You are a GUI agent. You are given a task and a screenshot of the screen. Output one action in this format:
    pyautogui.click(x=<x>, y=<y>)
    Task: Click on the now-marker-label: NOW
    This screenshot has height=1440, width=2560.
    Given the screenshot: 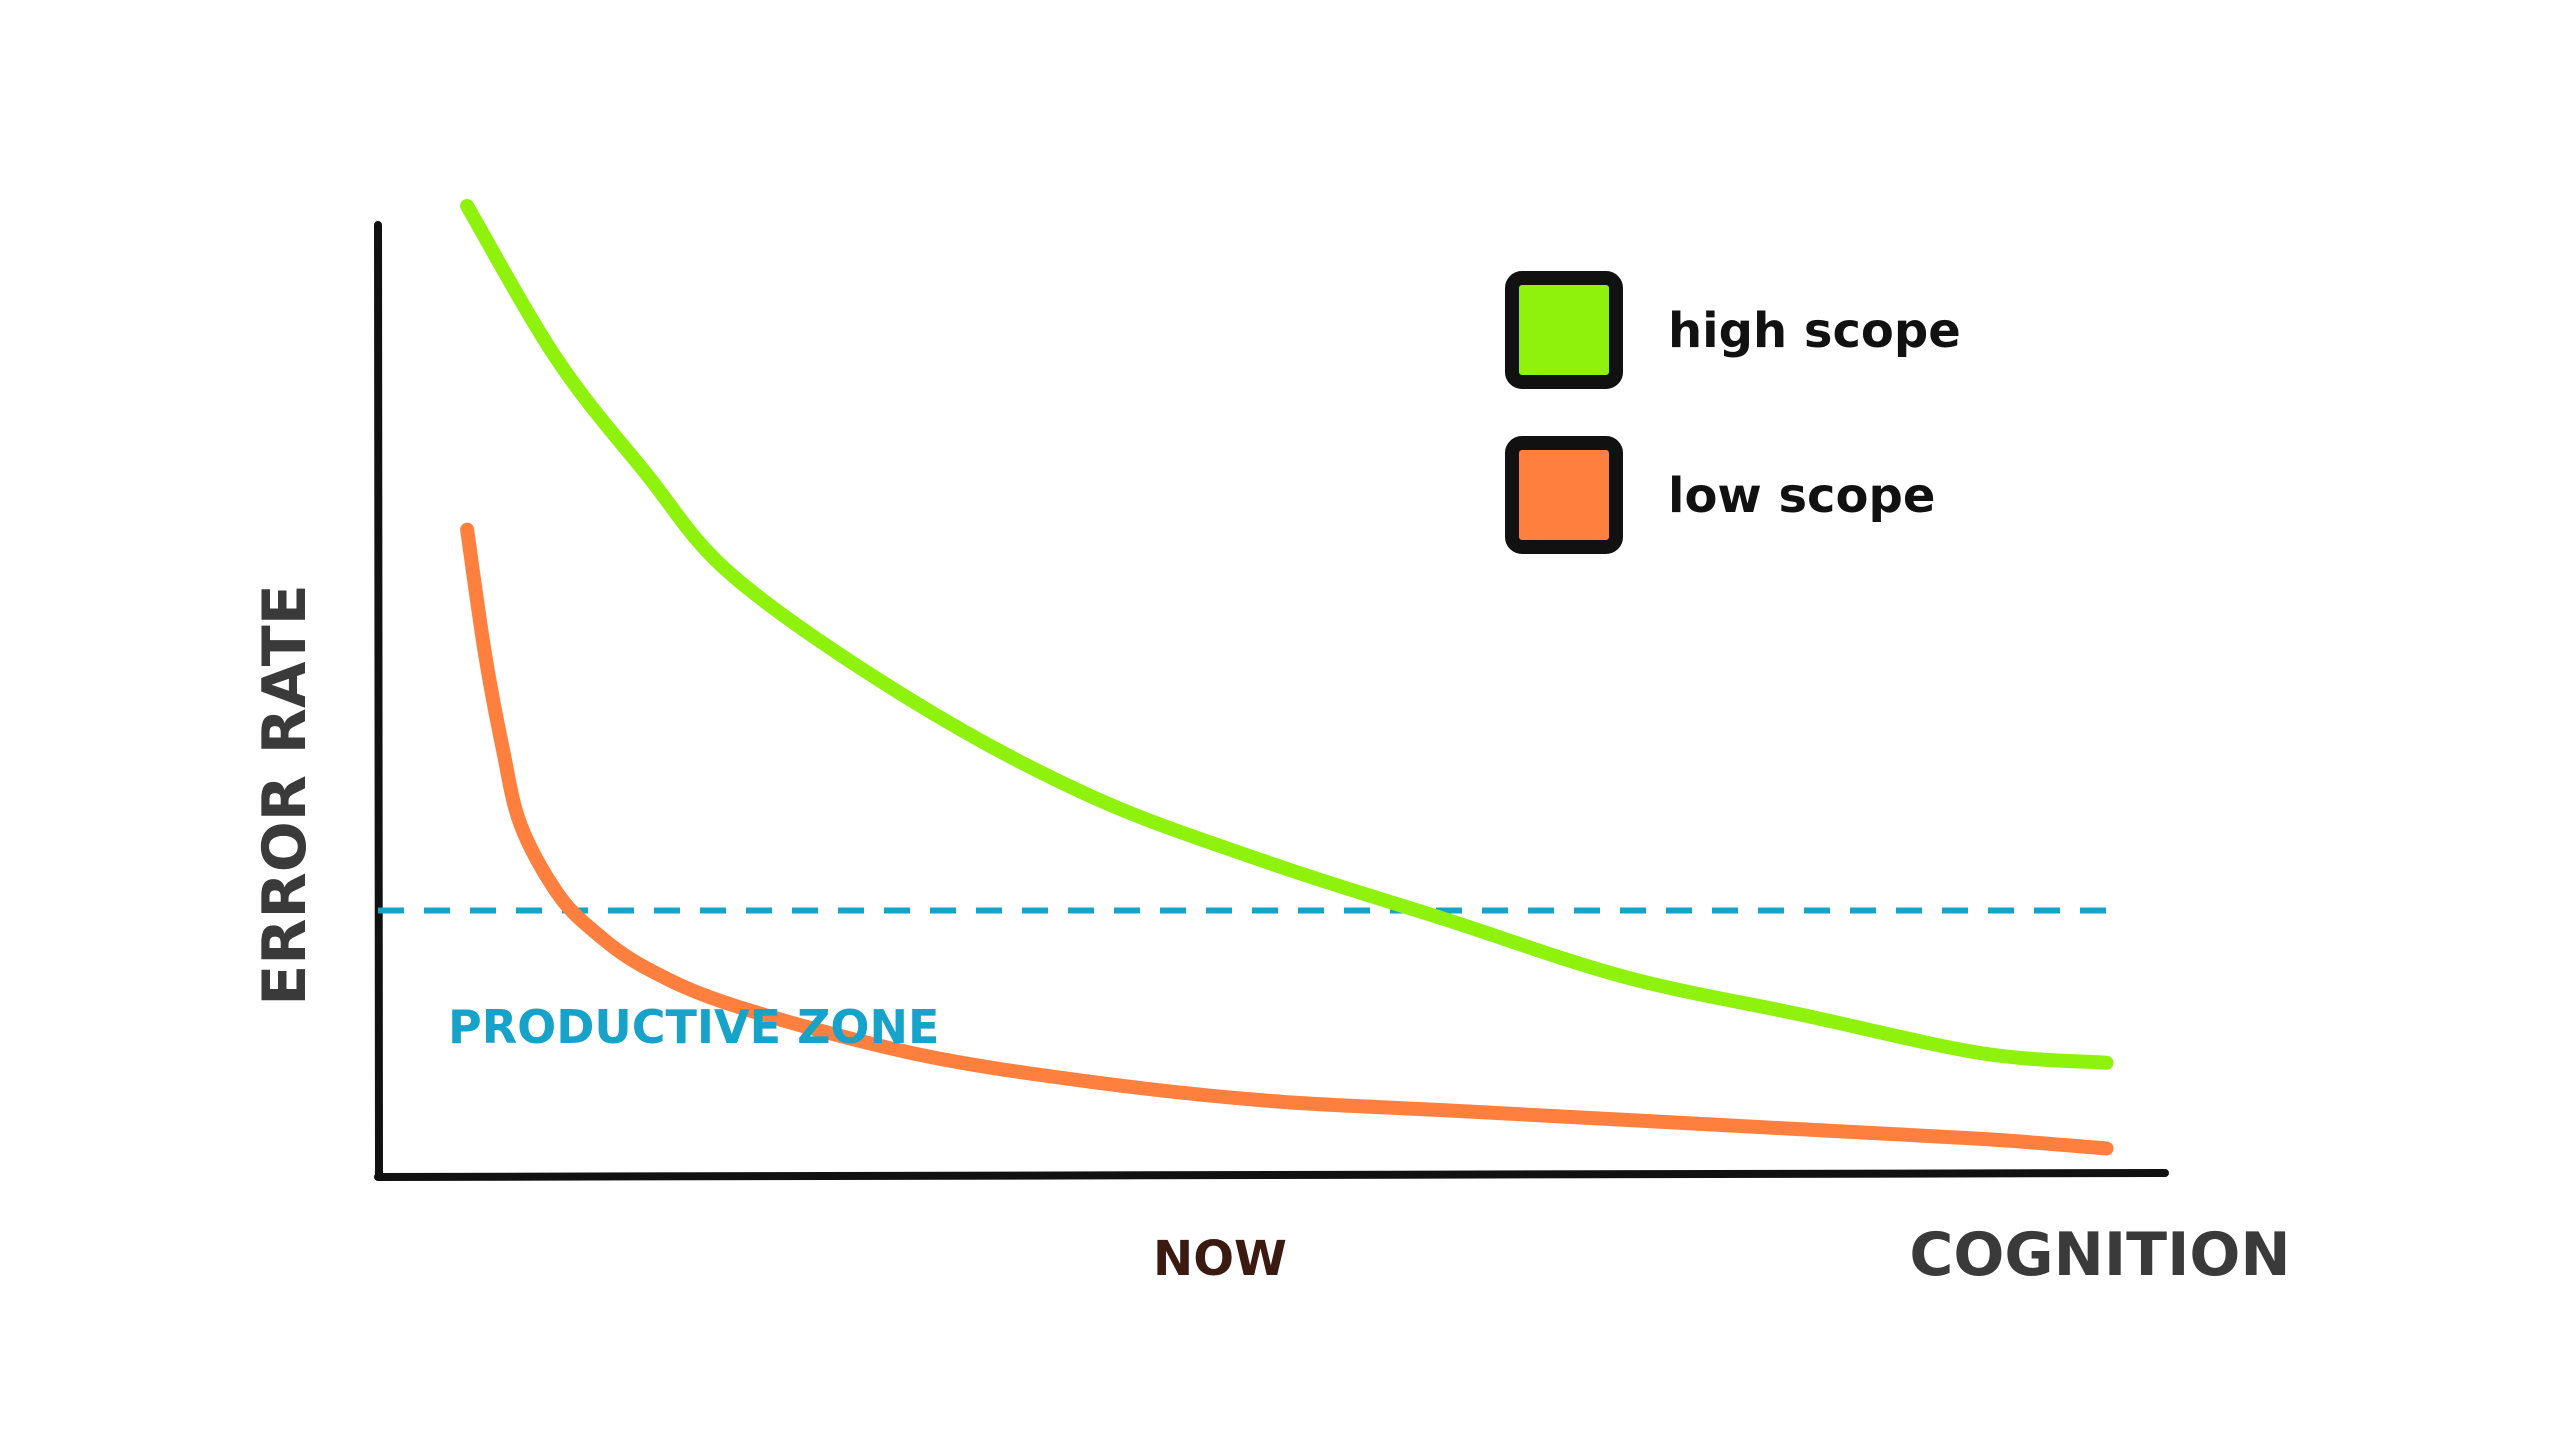 What is the action you would take?
    pyautogui.click(x=1220, y=1259)
    